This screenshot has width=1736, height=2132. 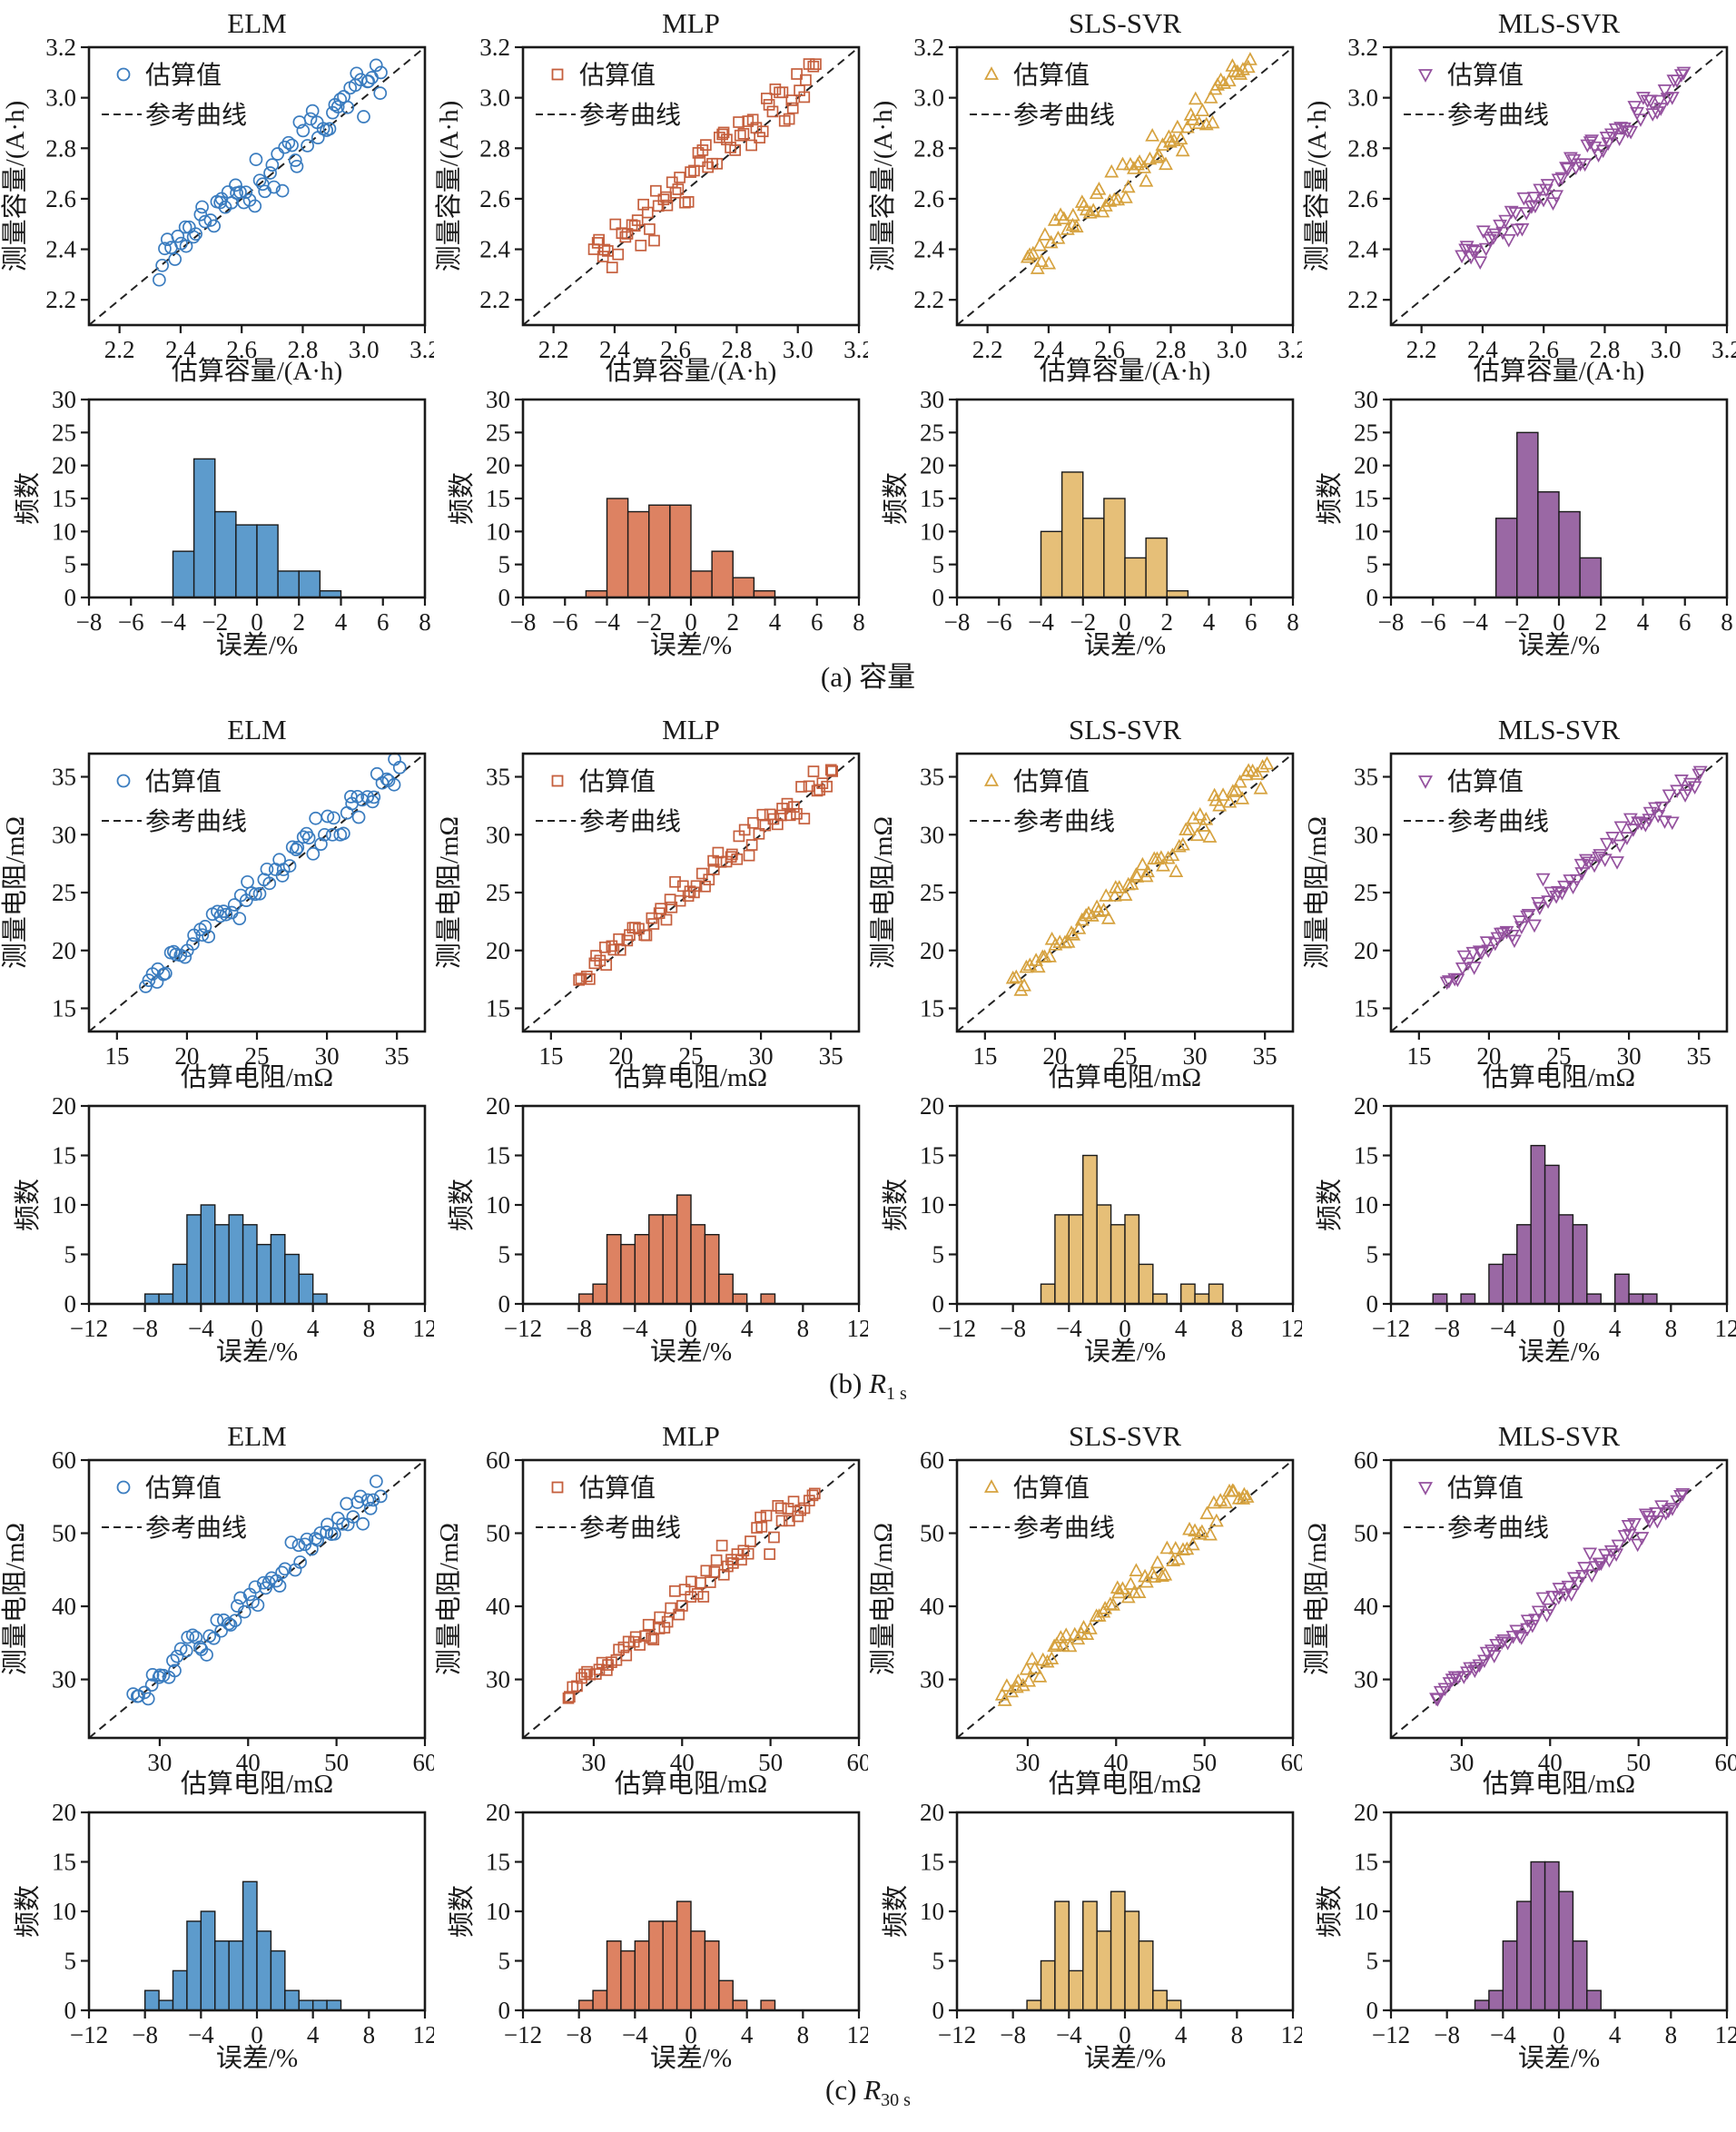 I want to click on error-histogram-sls-b: −12 −8 −4 0 4 8 12 0 5 10 15 20 误差/% 频数, so click(x=1091, y=1229).